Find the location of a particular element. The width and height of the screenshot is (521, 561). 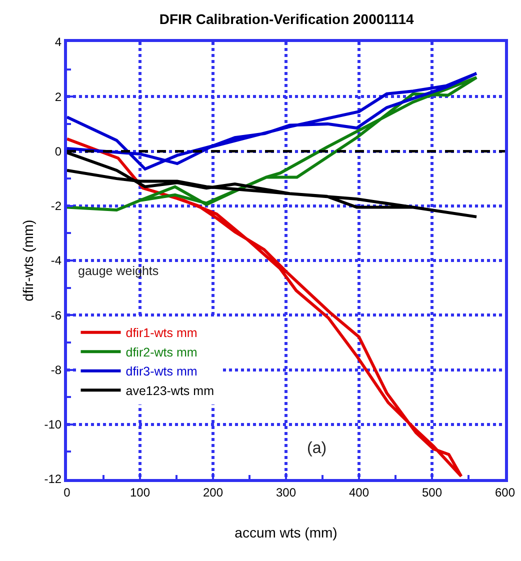

legend-label: dfir2-wts mm is located at coordinates (162, 352).